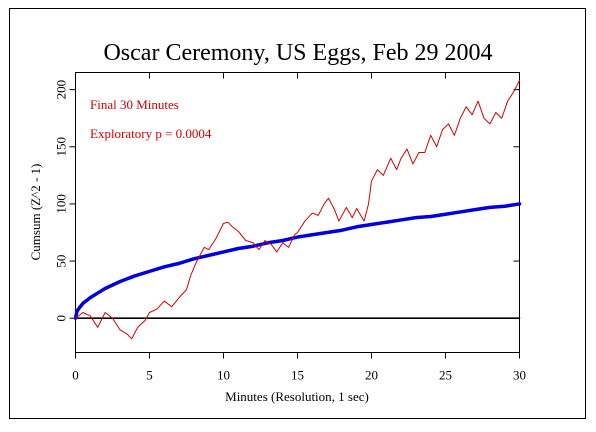 This screenshot has height=432, width=596. Describe the element at coordinates (297, 53) in the screenshot. I see `chart-title: Oscar Ceremony, US Eggs, Feb 29 2004` at that location.